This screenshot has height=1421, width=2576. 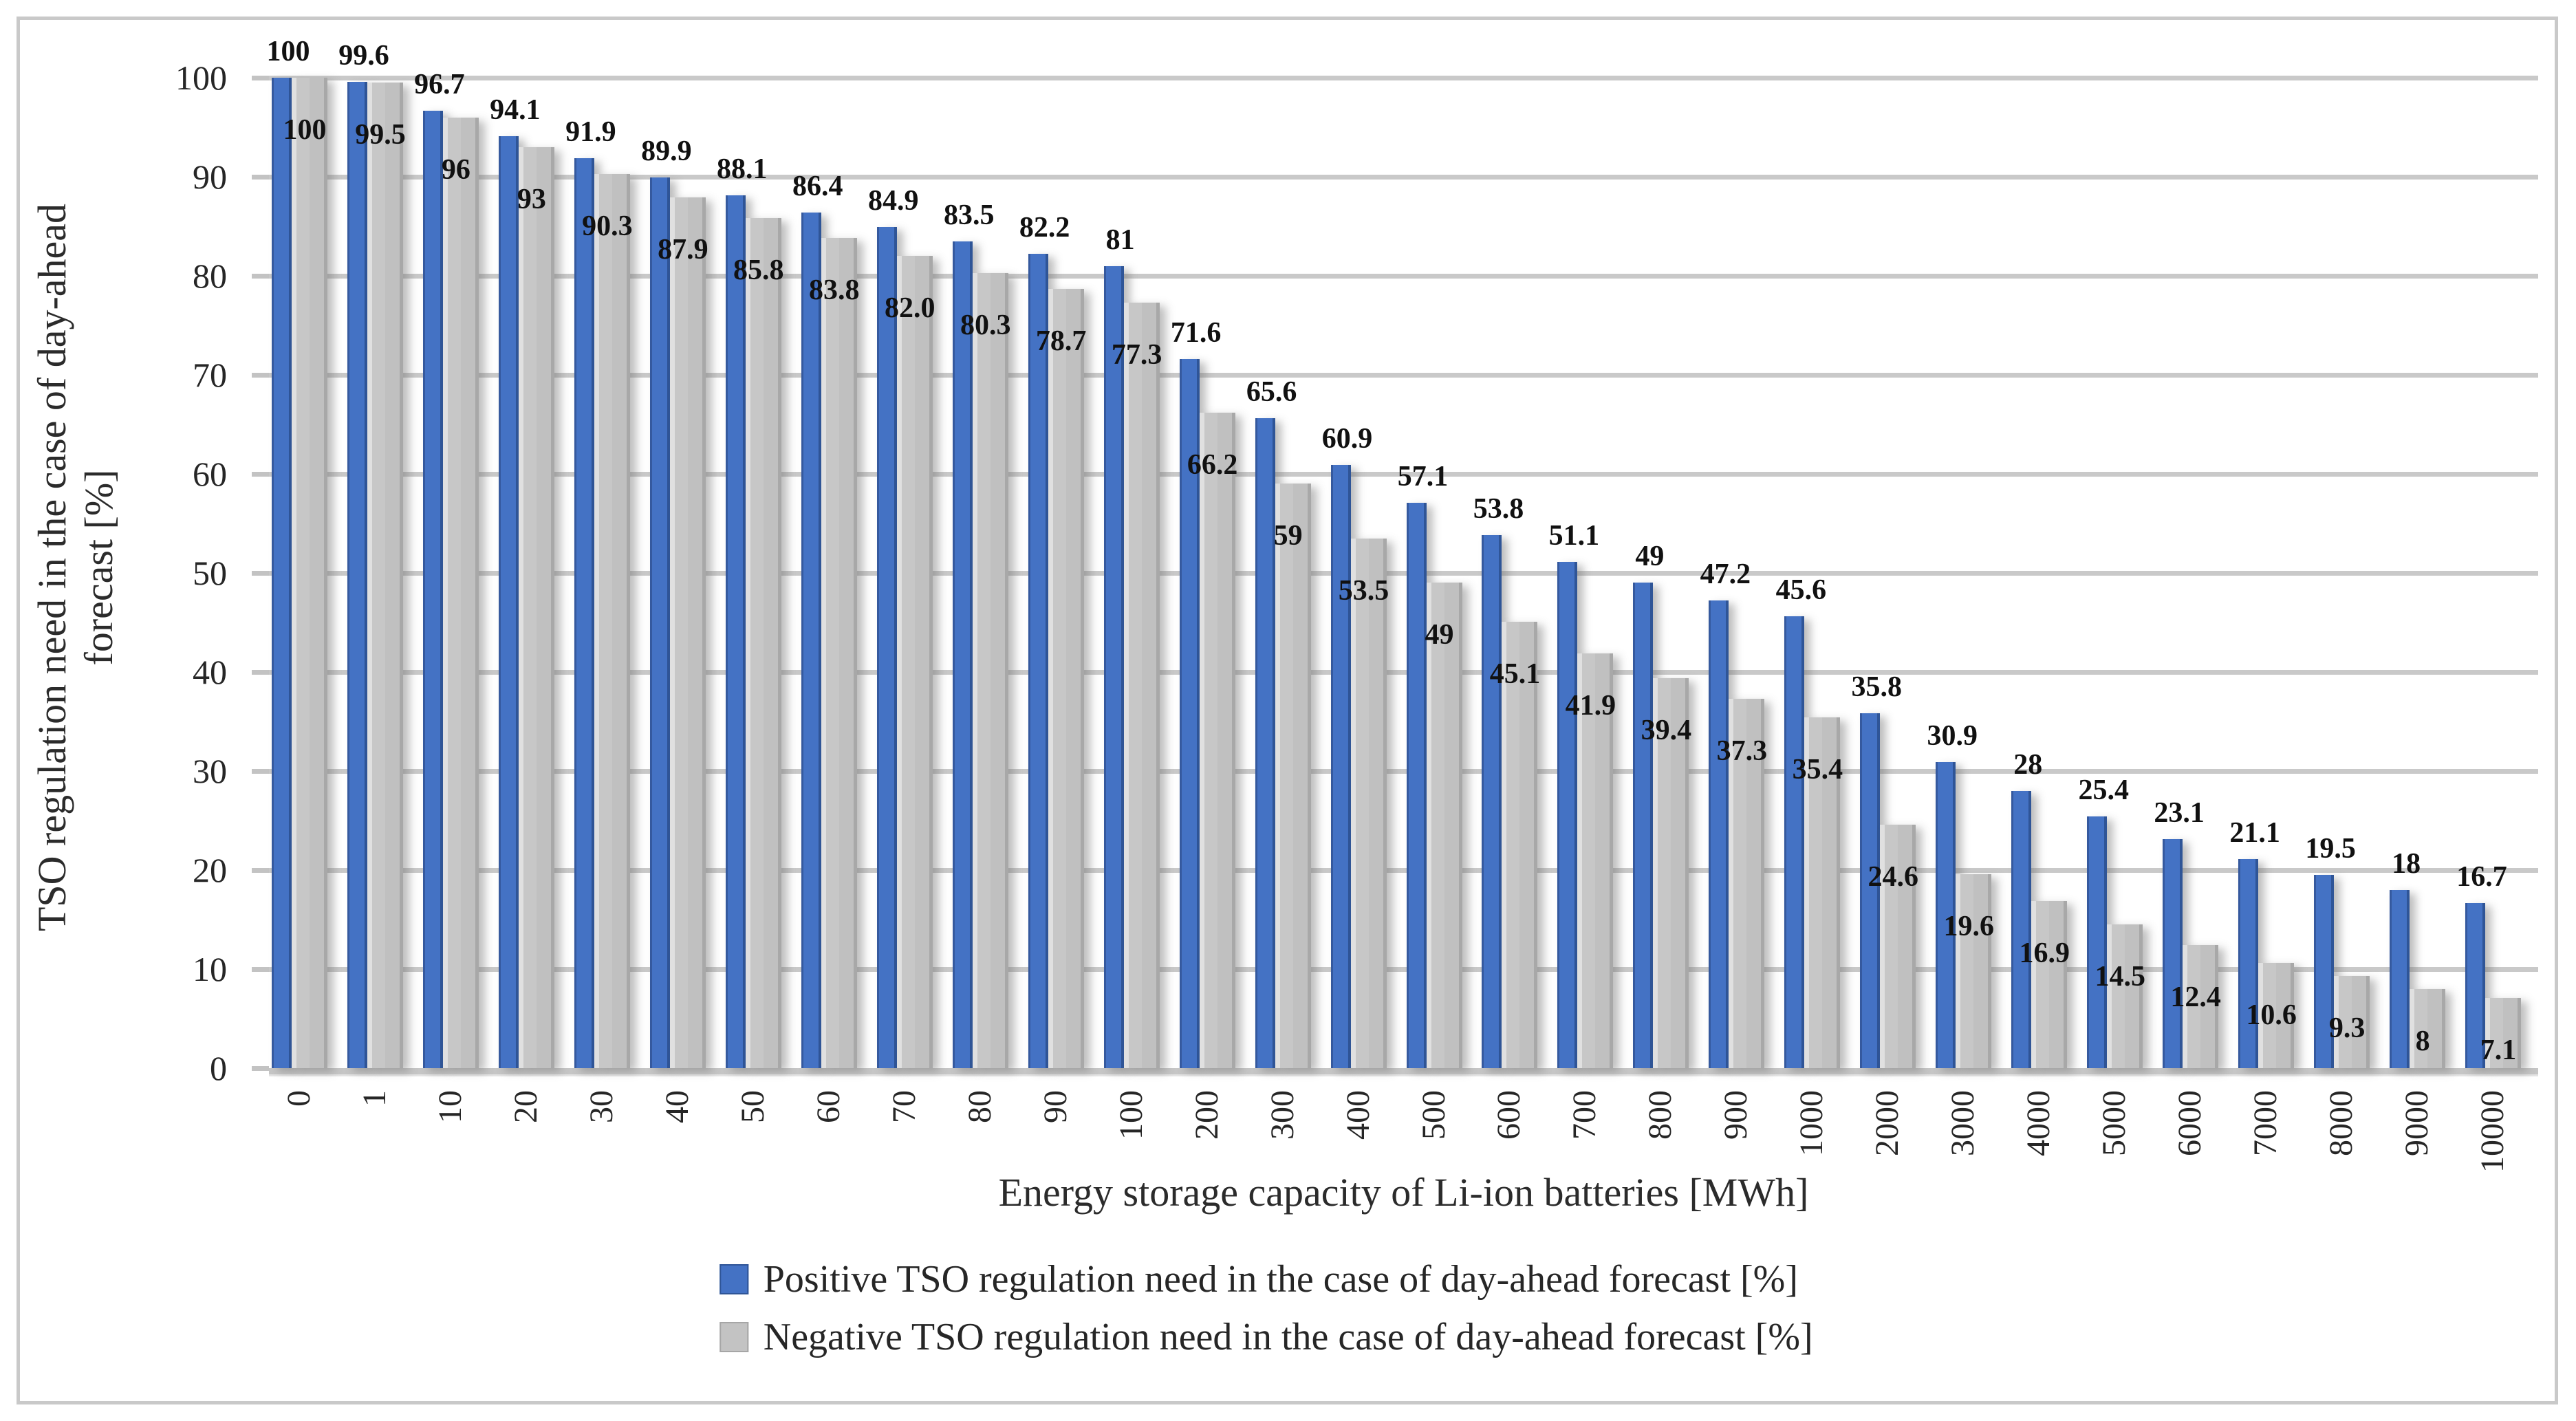 I want to click on y-tick-label: 80, so click(x=210, y=276).